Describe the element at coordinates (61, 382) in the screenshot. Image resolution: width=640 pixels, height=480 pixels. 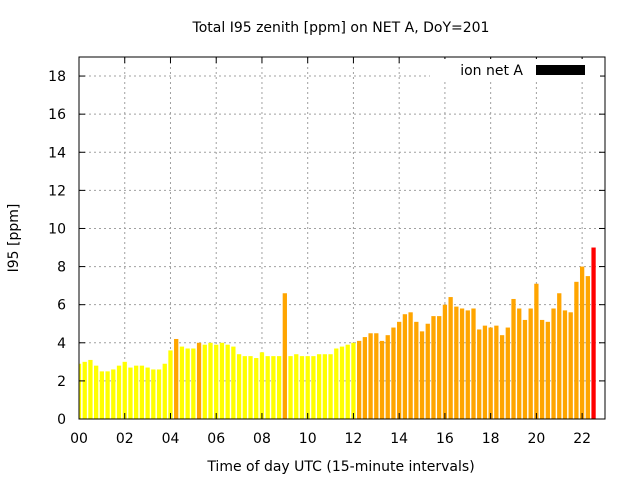
I see `y-tick-label: 2` at that location.